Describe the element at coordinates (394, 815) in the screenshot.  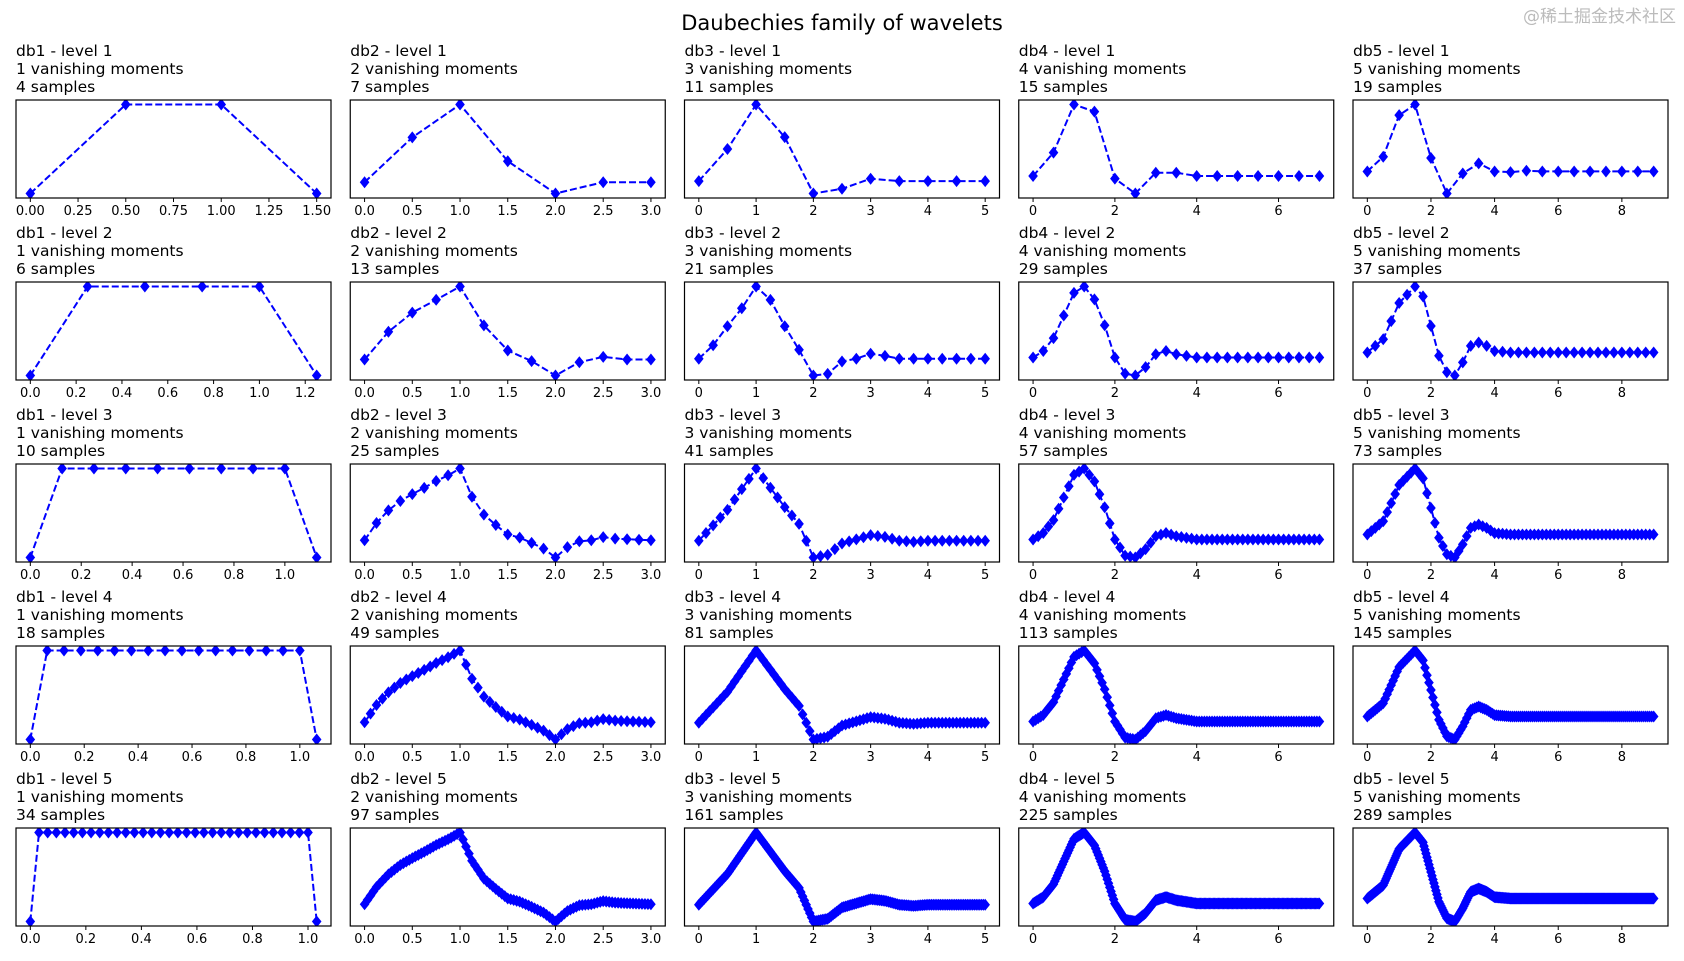
I see `subplot-samples-label: 97 samples` at that location.